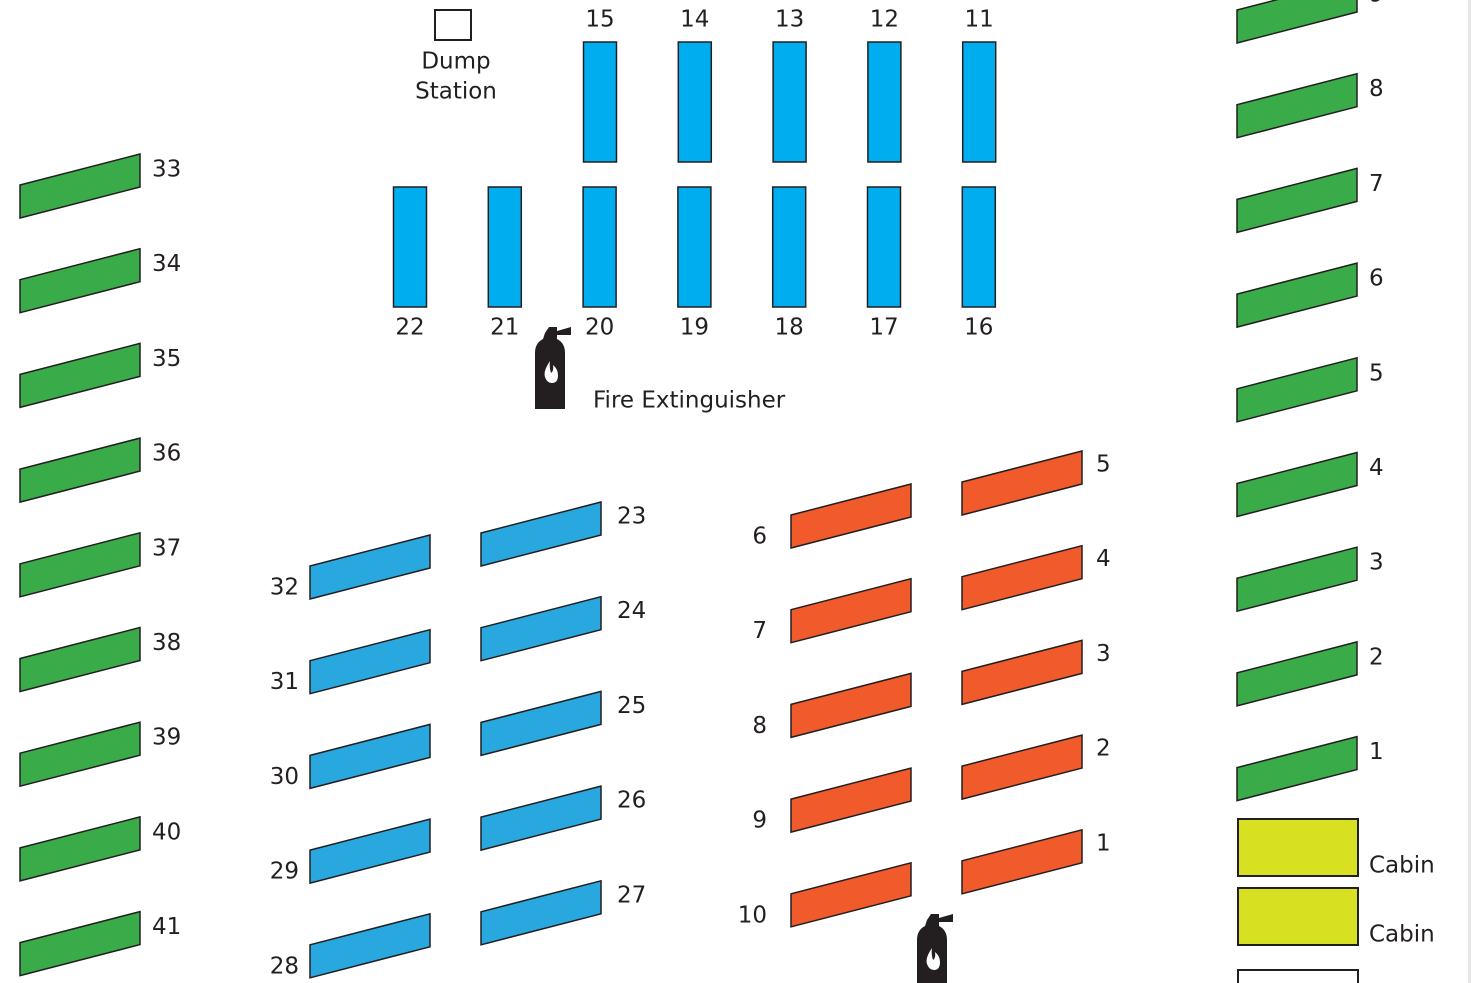 The width and height of the screenshot is (1471, 983). Describe the element at coordinates (1298, 976) in the screenshot. I see `cabin-box` at that location.